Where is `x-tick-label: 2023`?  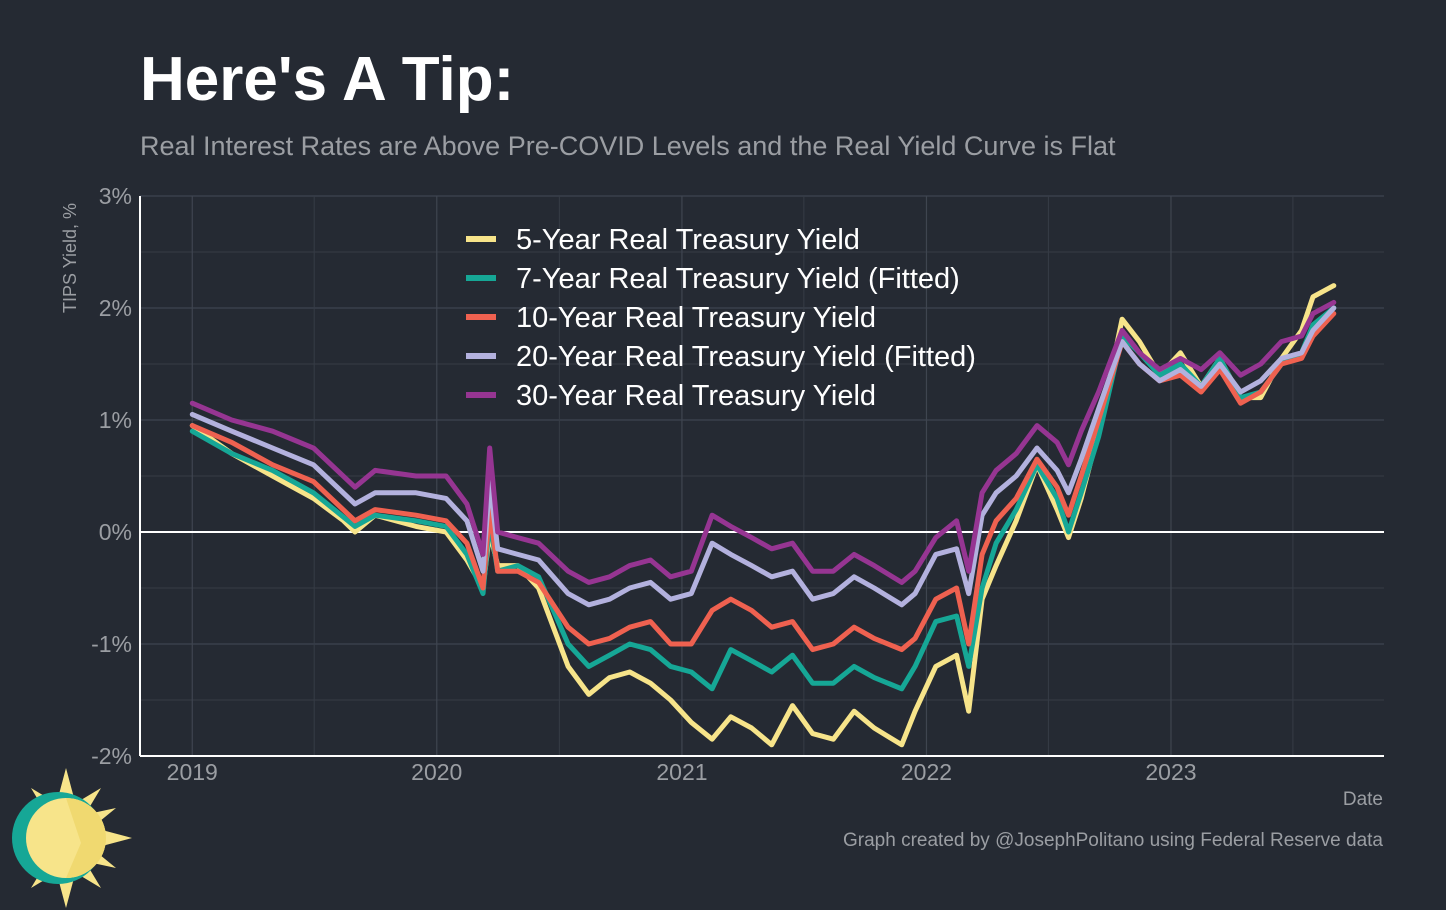 x-tick-label: 2023 is located at coordinates (1170, 772).